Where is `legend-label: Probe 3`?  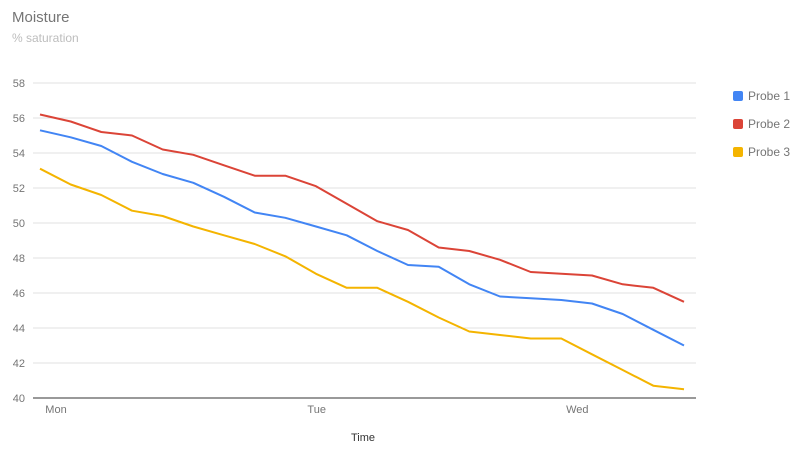 legend-label: Probe 3 is located at coordinates (769, 152).